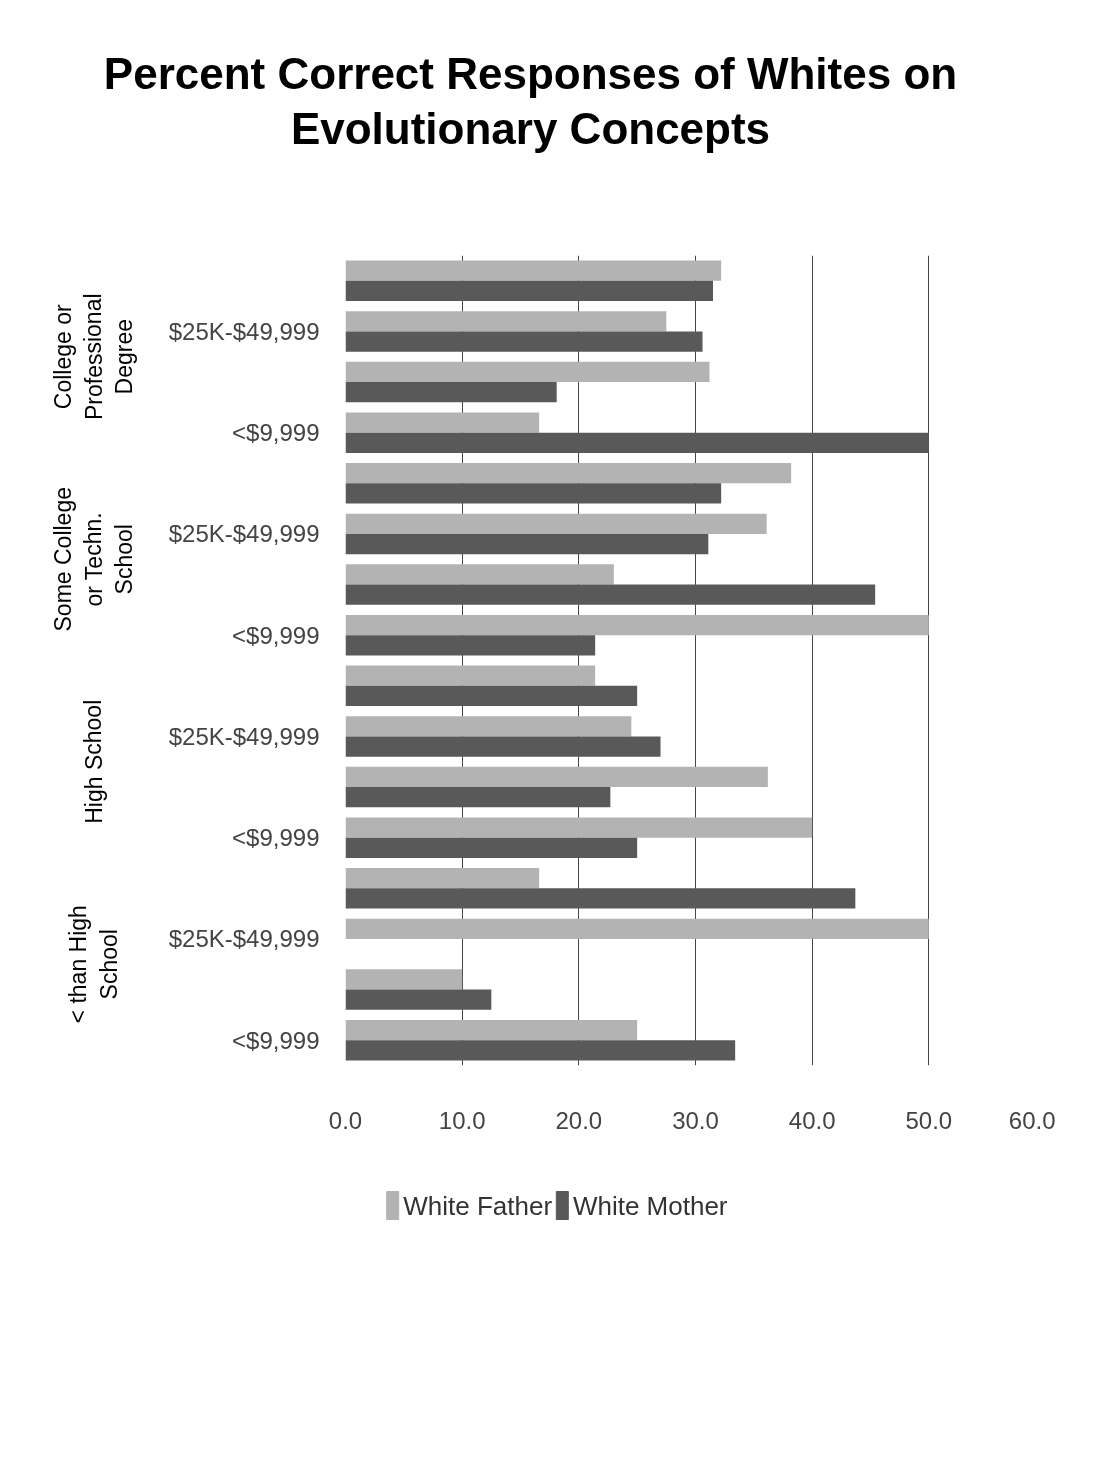 The image size is (1117, 1481). What do you see at coordinates (93, 559) in the screenshot?
I see `text: Some College or Techn. School` at bounding box center [93, 559].